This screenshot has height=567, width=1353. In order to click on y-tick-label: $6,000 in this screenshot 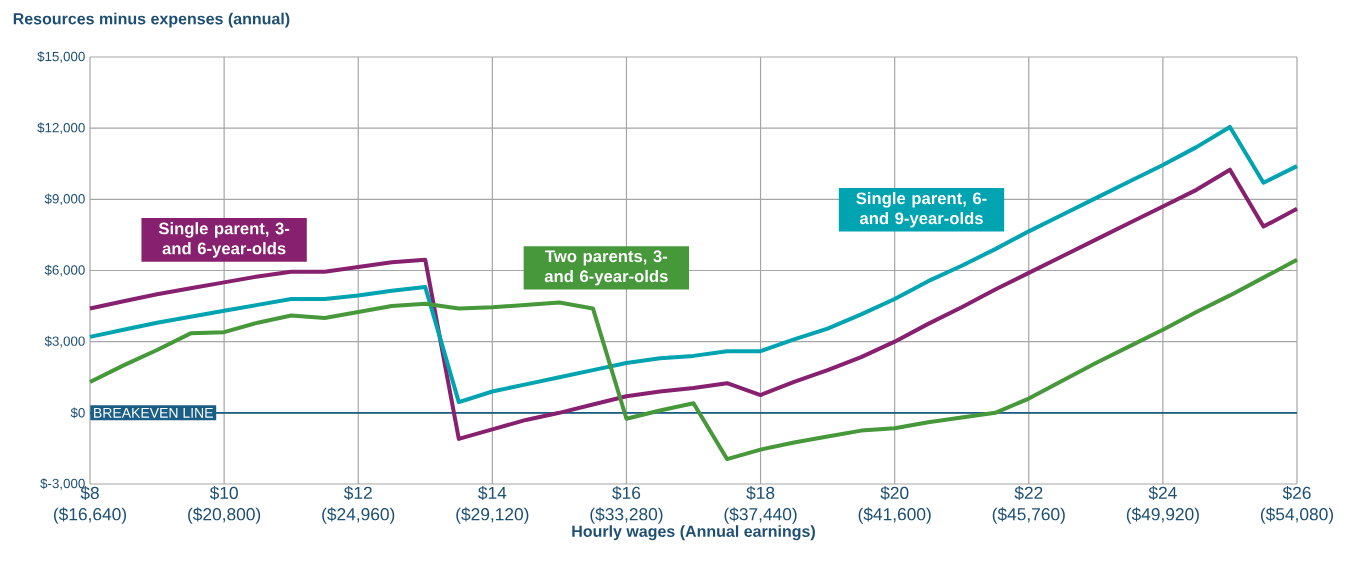, I will do `click(64, 270)`.